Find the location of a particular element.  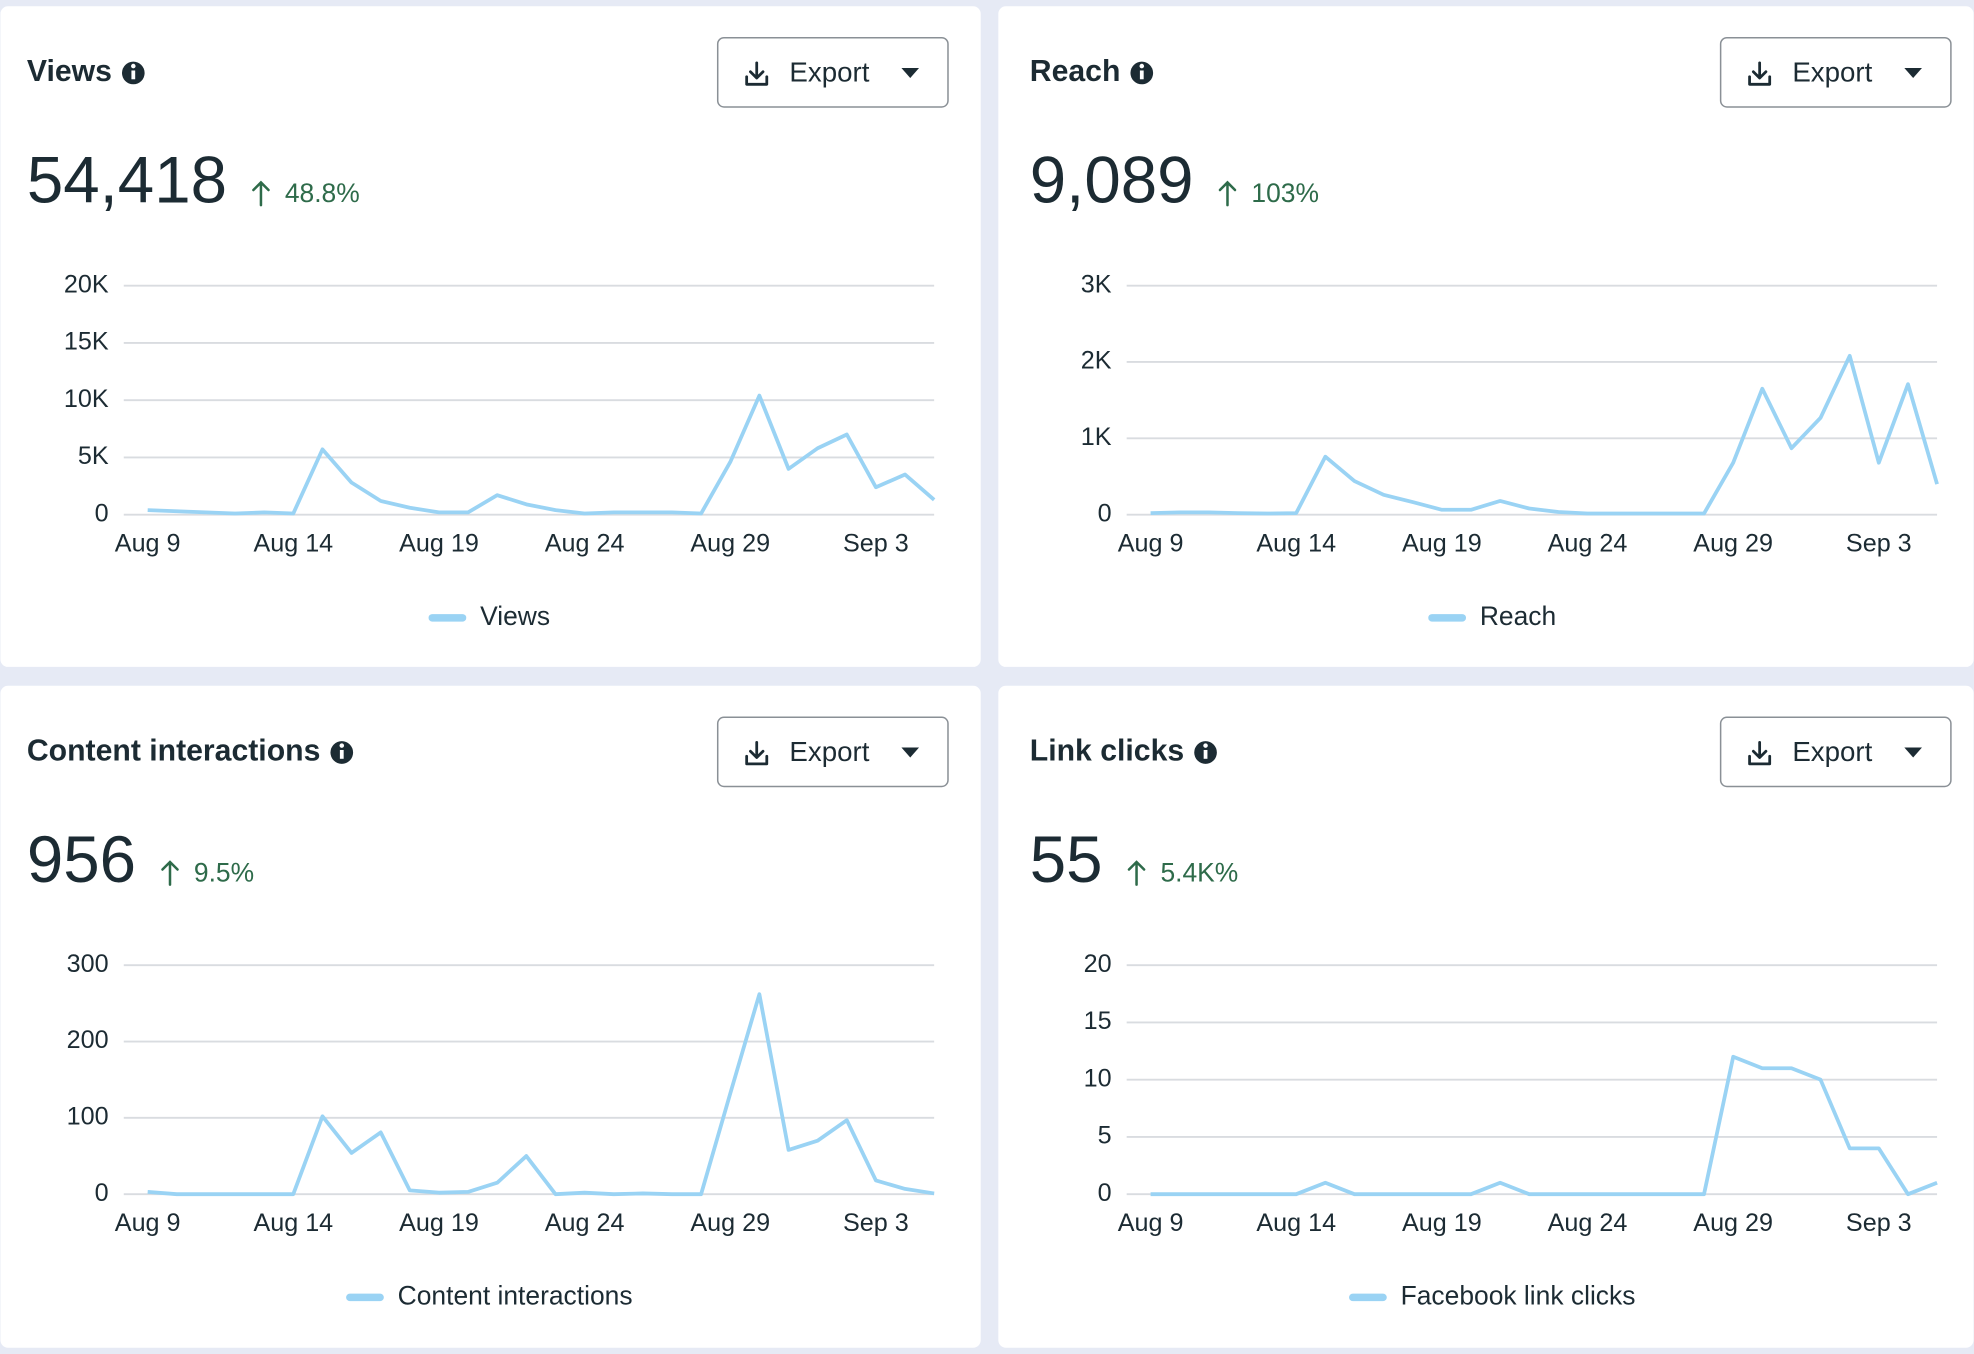

y-tick-label: 2K is located at coordinates (1096, 361).